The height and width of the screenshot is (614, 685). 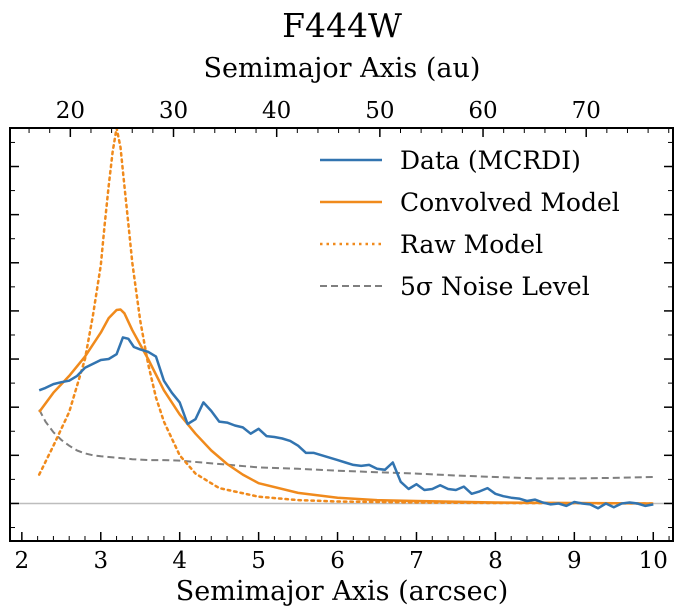 I want to click on legend-label-1: Data (MCRDI), so click(x=490, y=160).